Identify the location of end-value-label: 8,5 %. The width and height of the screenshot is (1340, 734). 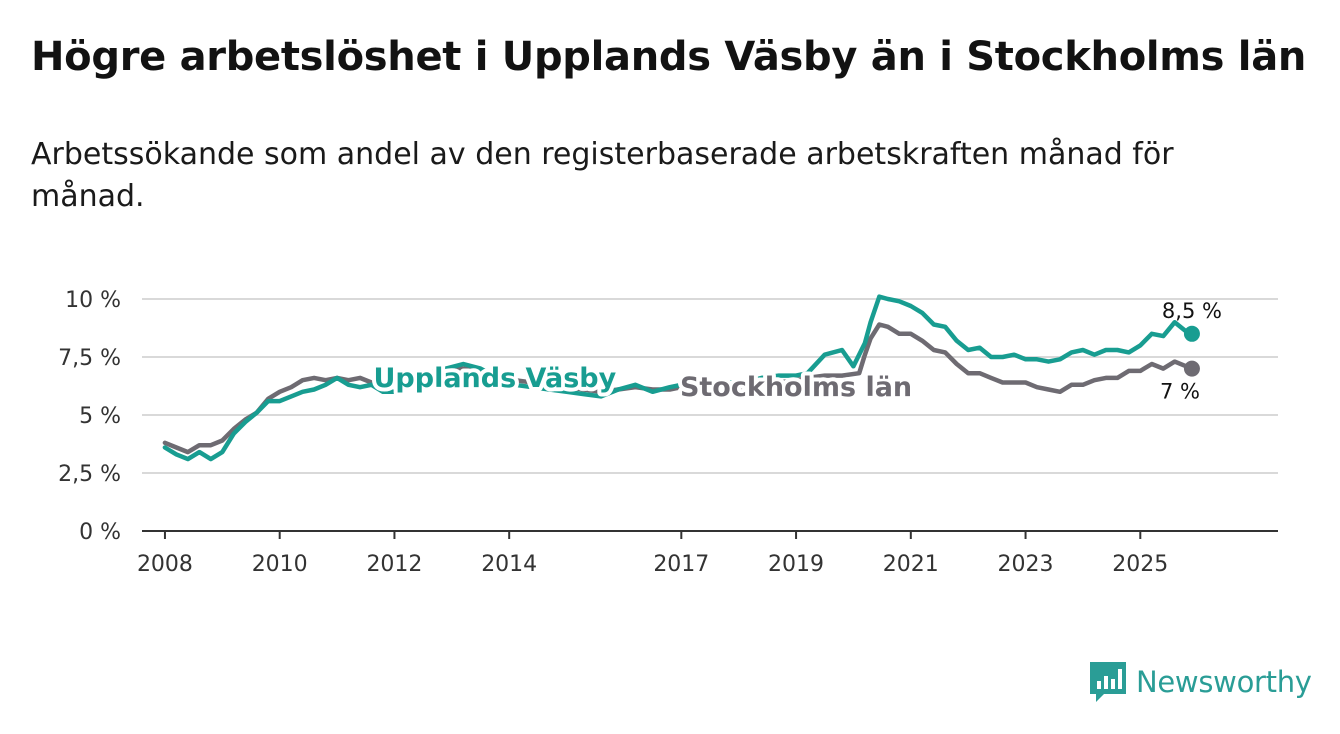
(1192, 311).